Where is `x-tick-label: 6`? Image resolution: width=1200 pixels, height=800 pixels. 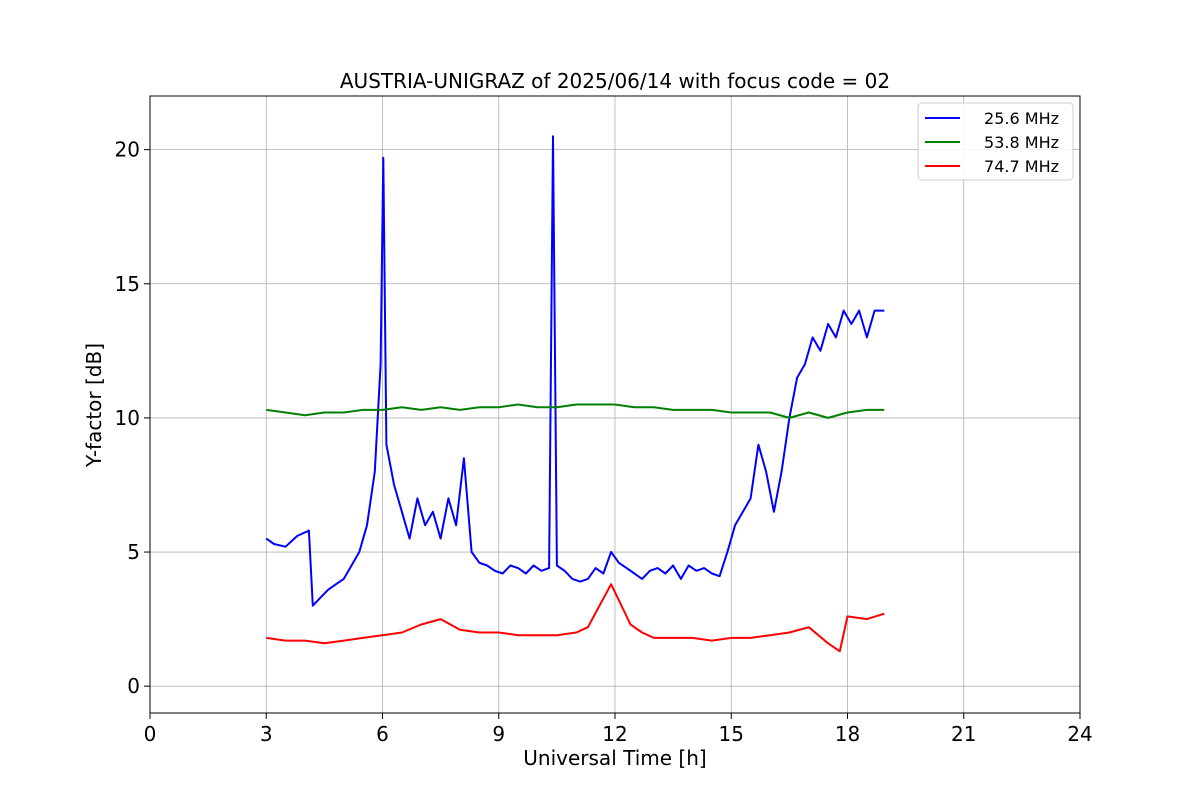
x-tick-label: 6 is located at coordinates (382, 734).